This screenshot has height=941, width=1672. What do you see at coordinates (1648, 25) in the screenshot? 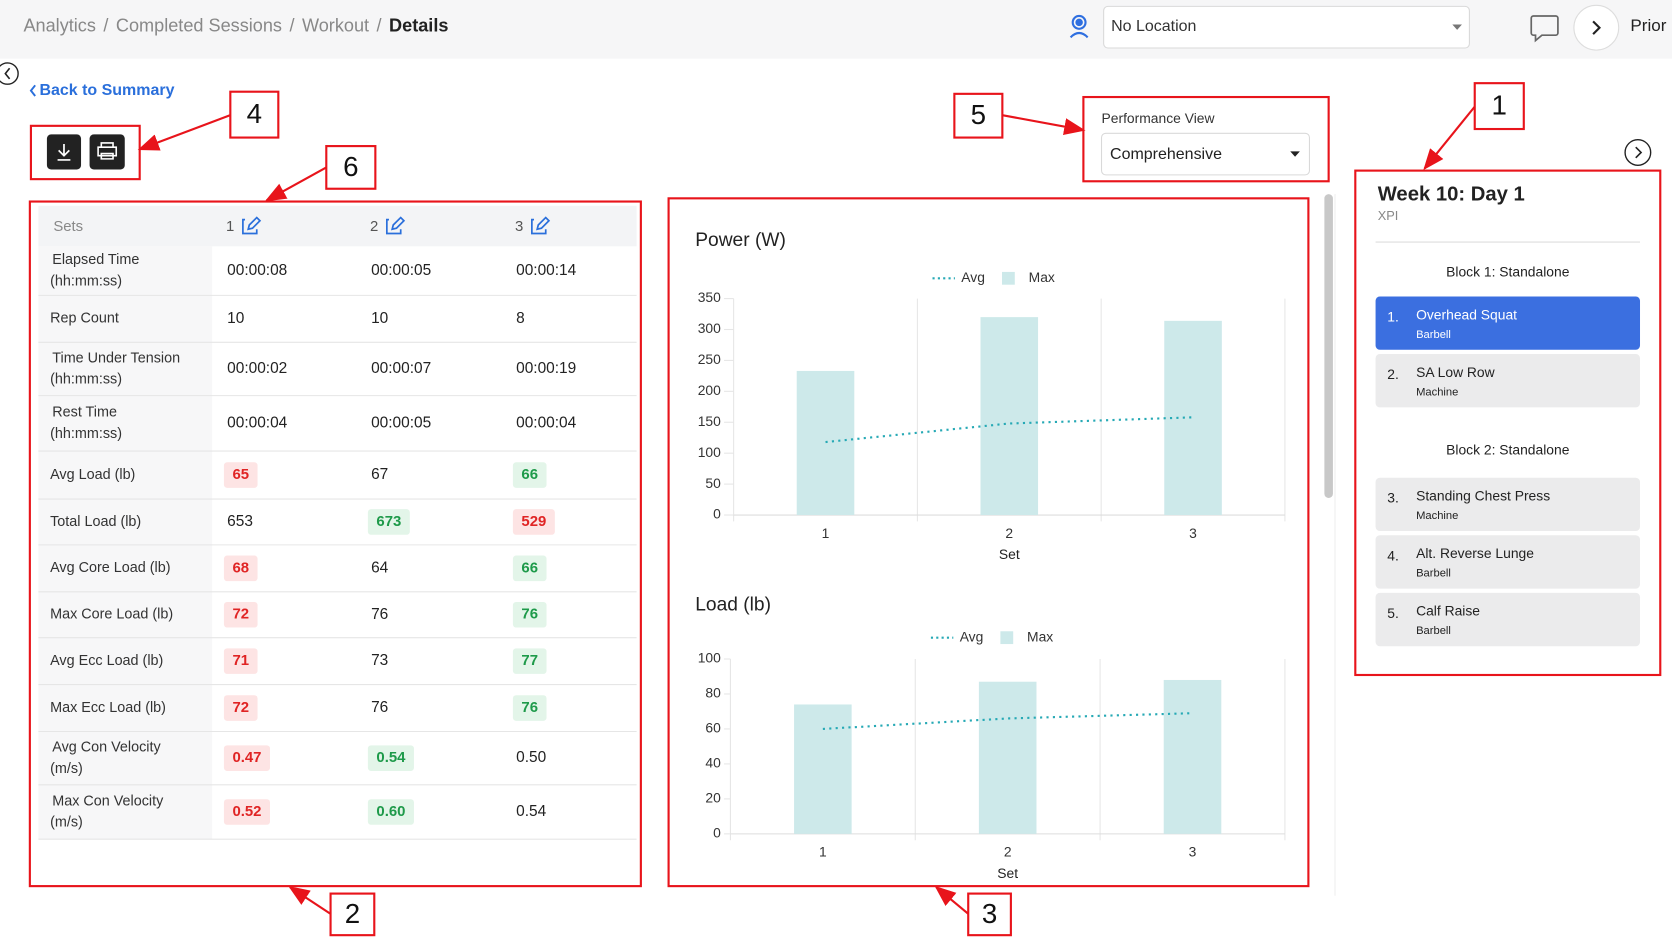
I see `prior-label: Prior` at bounding box center [1648, 25].